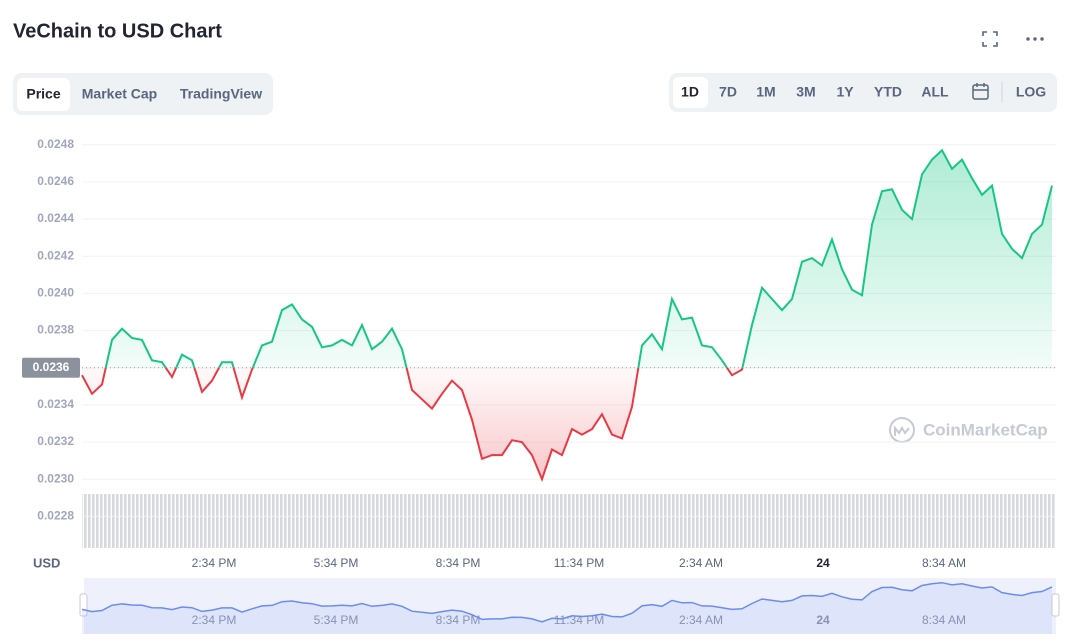 The width and height of the screenshot is (1080, 644). What do you see at coordinates (765, 92) in the screenshot?
I see `range-button: 1M` at bounding box center [765, 92].